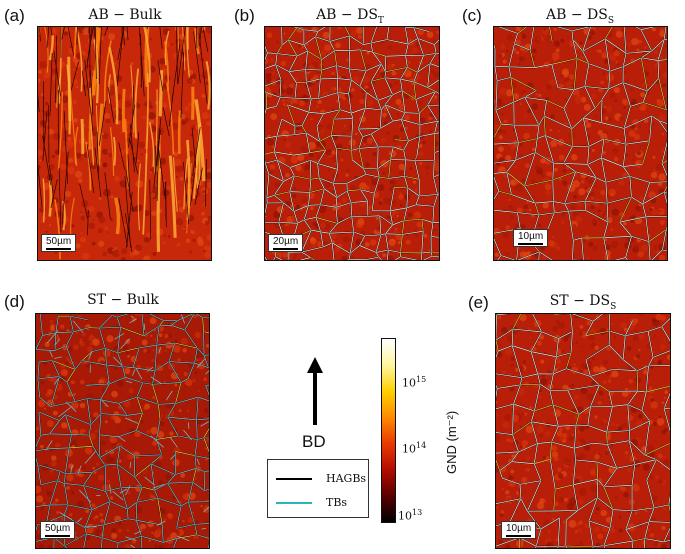 Image resolution: width=685 pixels, height=554 pixels. What do you see at coordinates (346, 478) in the screenshot?
I see `legend-label-hagbs: HAGBs` at bounding box center [346, 478].